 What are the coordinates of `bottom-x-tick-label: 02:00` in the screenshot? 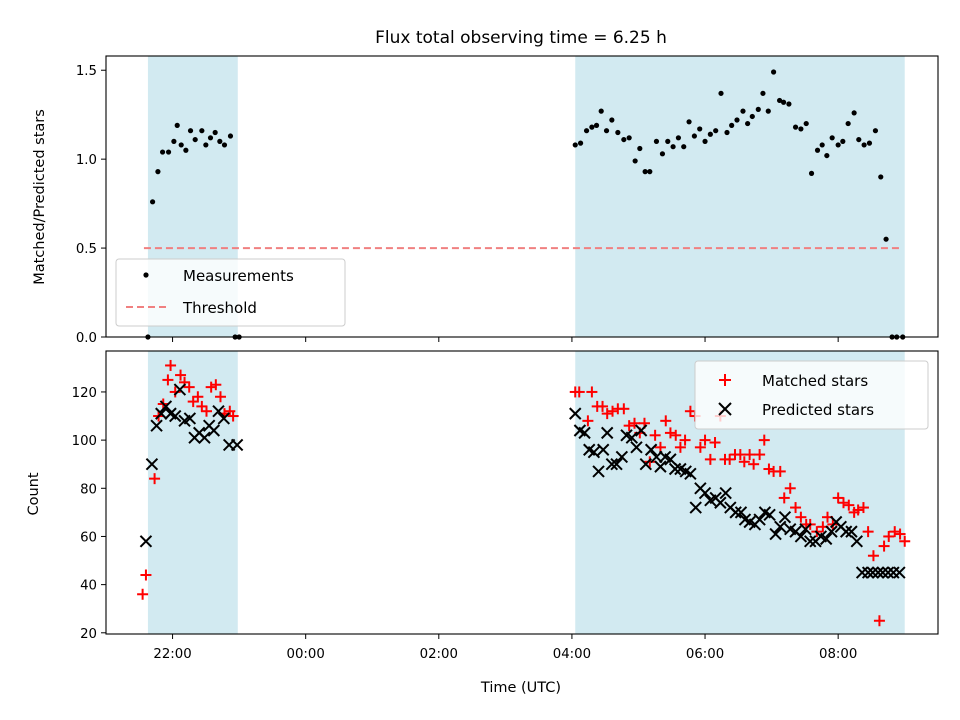 It's located at (439, 654).